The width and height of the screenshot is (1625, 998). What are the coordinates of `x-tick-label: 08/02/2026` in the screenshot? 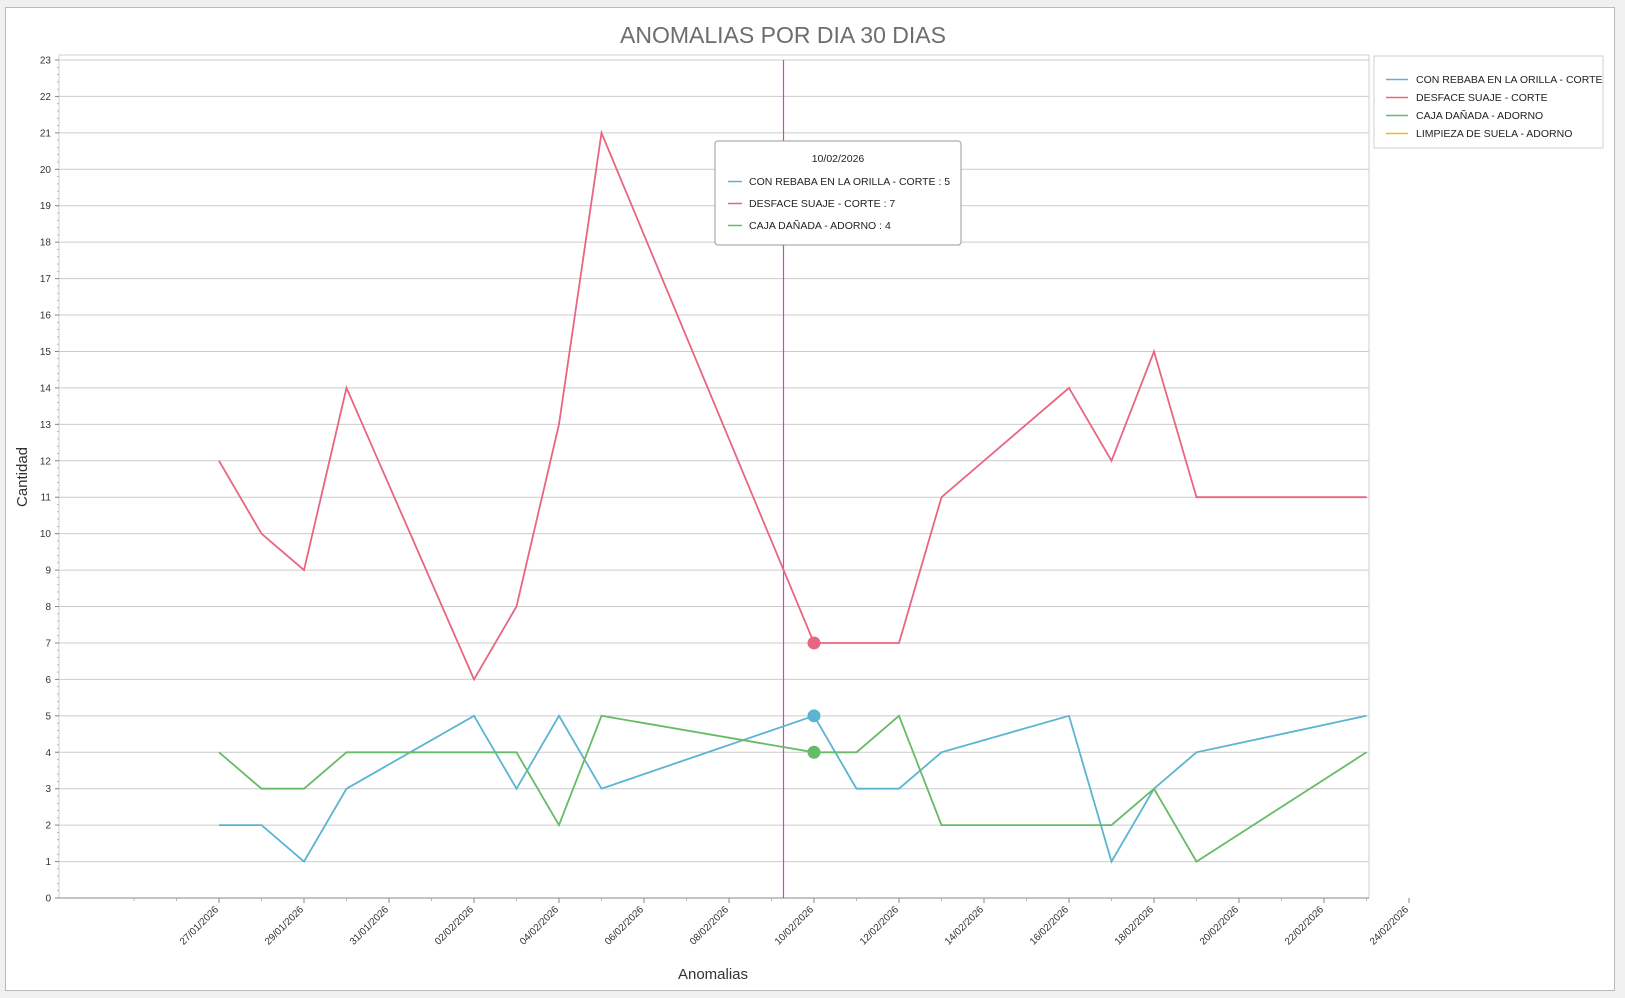 It's located at (709, 925).